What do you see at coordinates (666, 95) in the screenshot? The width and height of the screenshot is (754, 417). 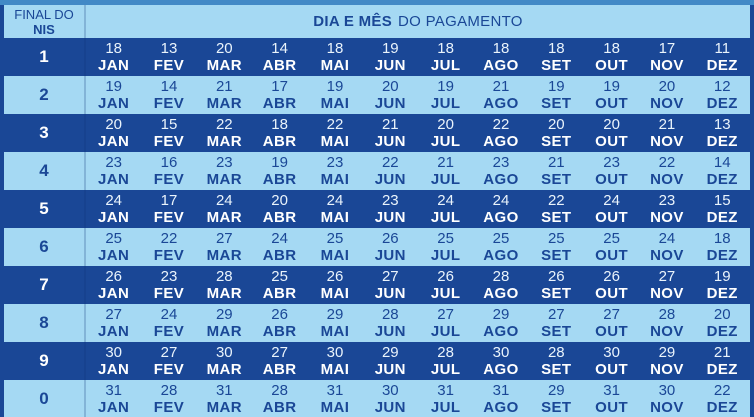 I see `payment-date-cell: 20 NOV` at bounding box center [666, 95].